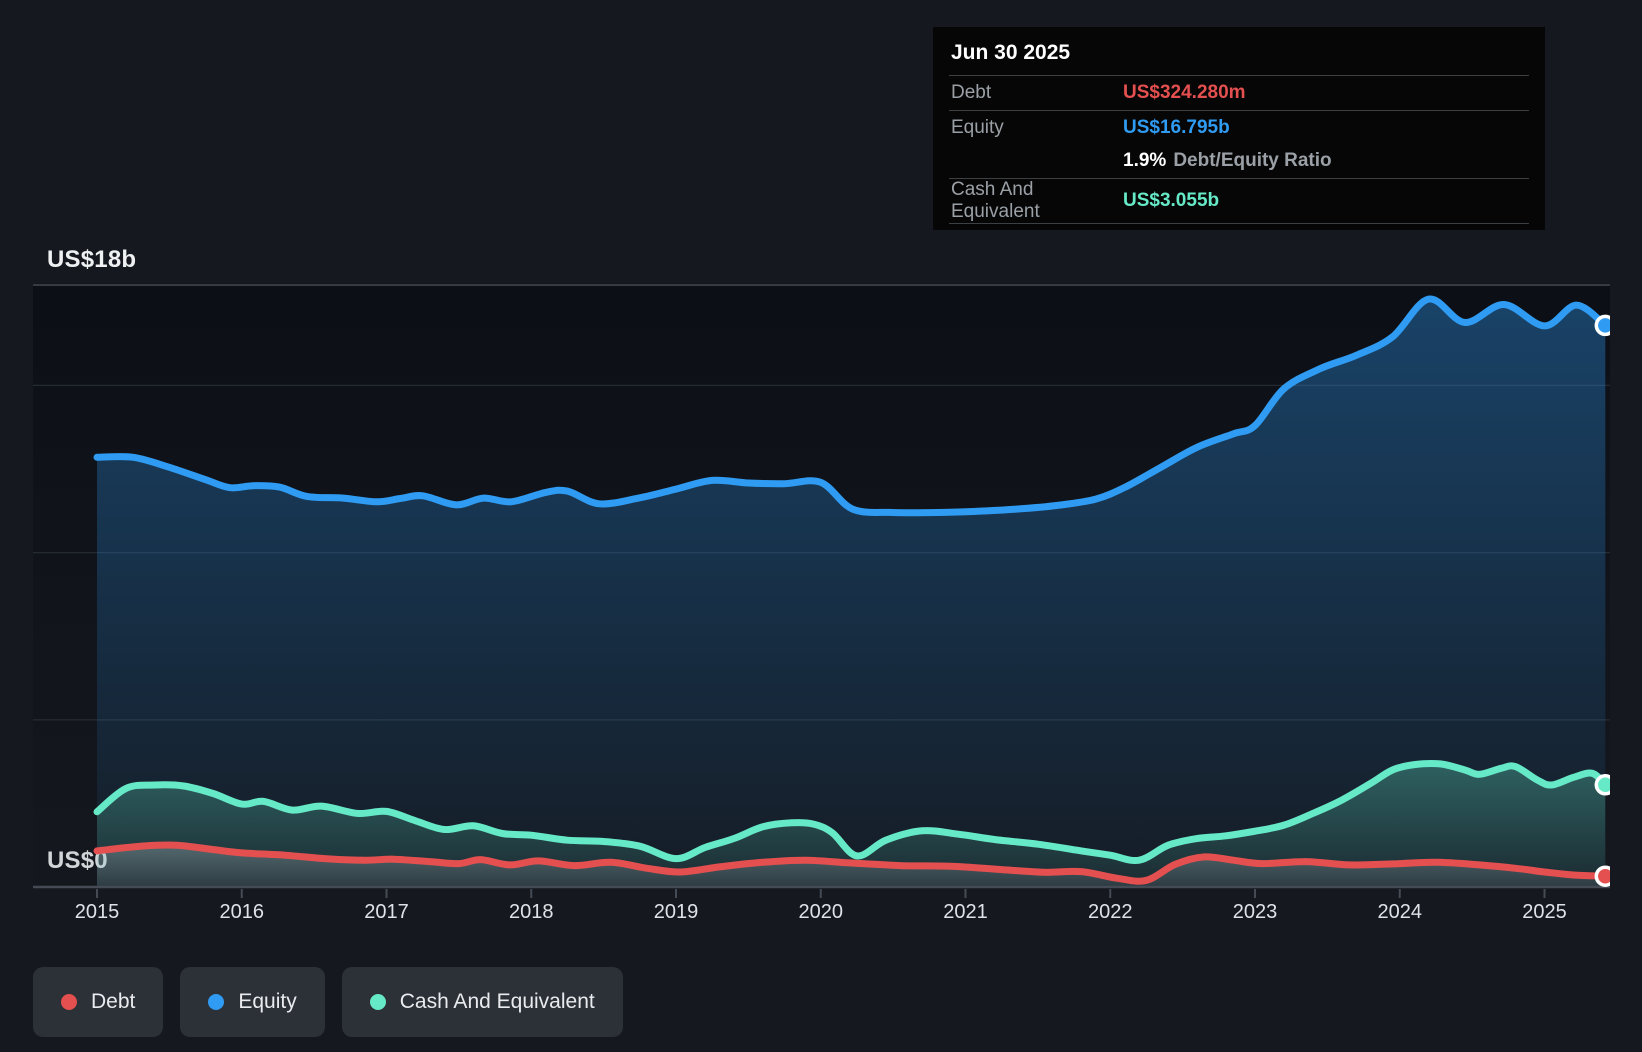 This screenshot has width=1642, height=1052. Describe the element at coordinates (821, 912) in the screenshot. I see `x-axis-label-2020: 2020` at that location.